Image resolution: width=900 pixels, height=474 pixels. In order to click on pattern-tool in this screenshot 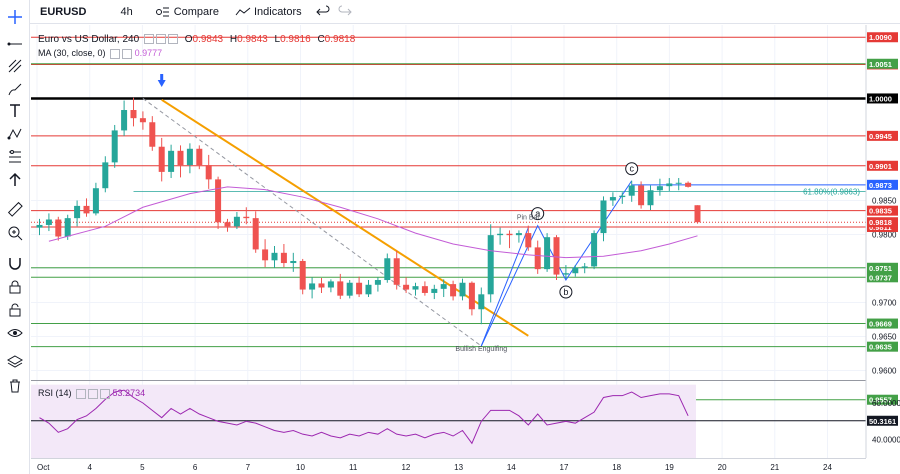, I will do `click(15, 134)`.